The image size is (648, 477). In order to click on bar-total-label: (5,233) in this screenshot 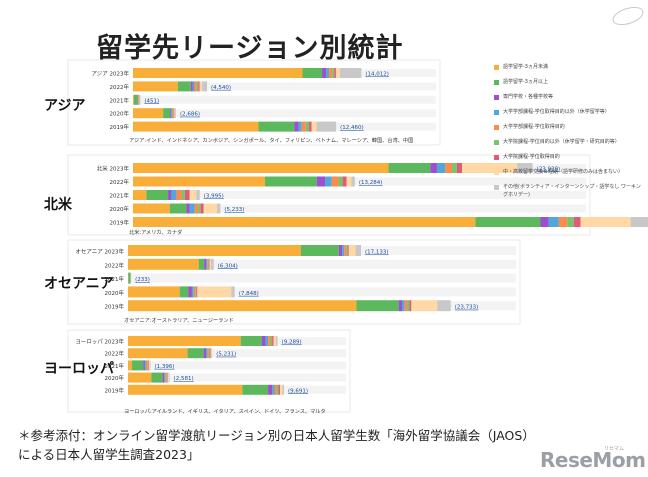, I will do `click(234, 210)`.